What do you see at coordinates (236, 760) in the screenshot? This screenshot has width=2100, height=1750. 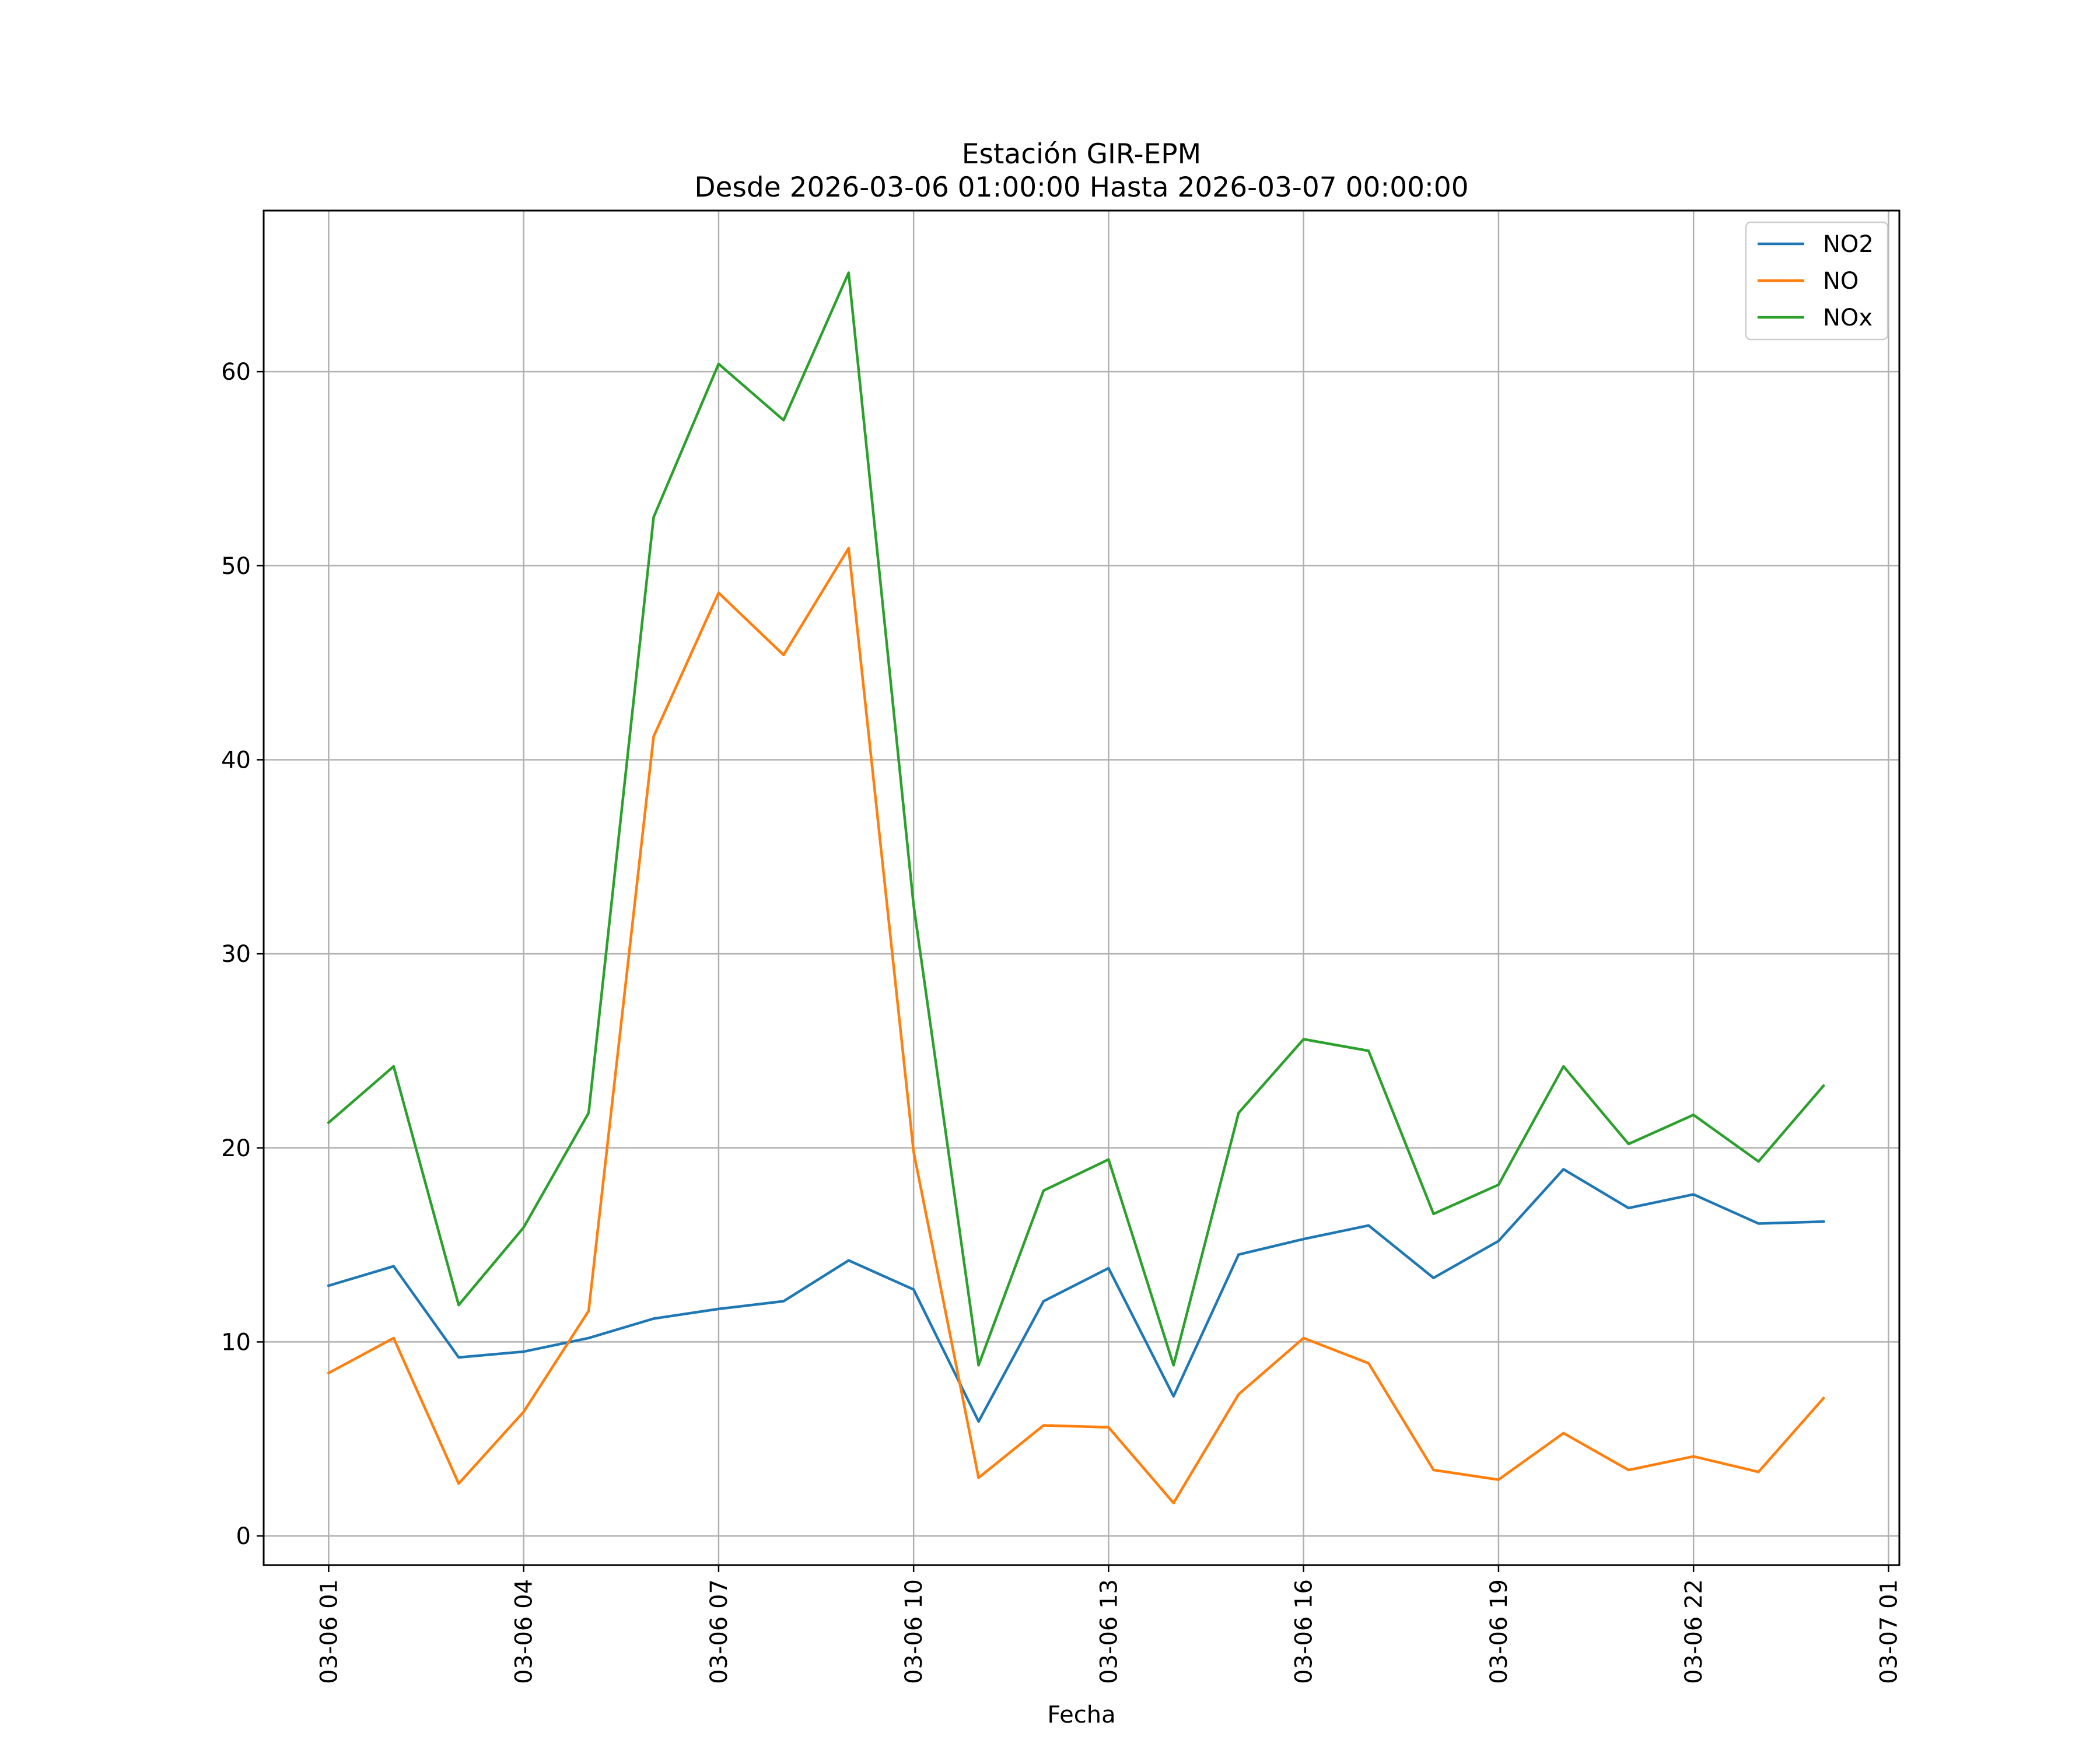 I see `y-tick-label: 40` at bounding box center [236, 760].